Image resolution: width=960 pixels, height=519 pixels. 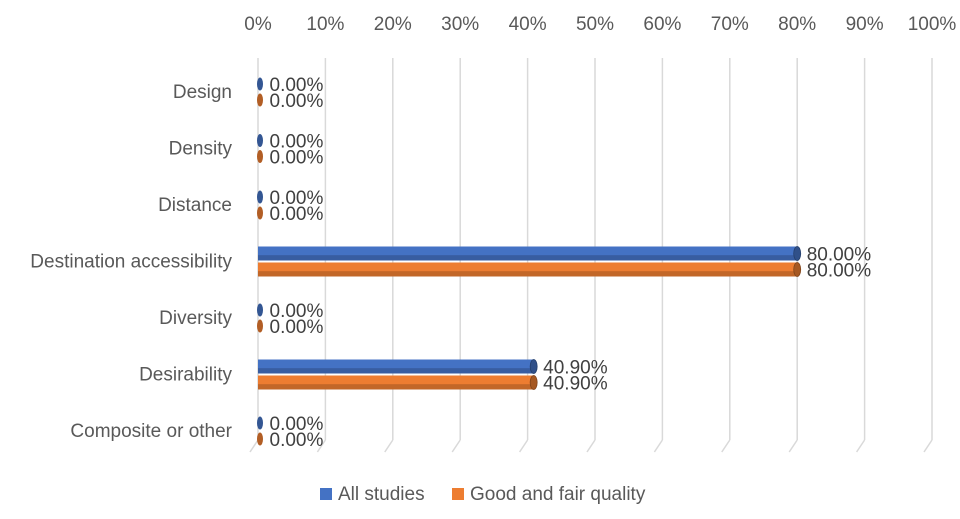 What do you see at coordinates (595, 24) in the screenshot?
I see `x-tick-label: 50%` at bounding box center [595, 24].